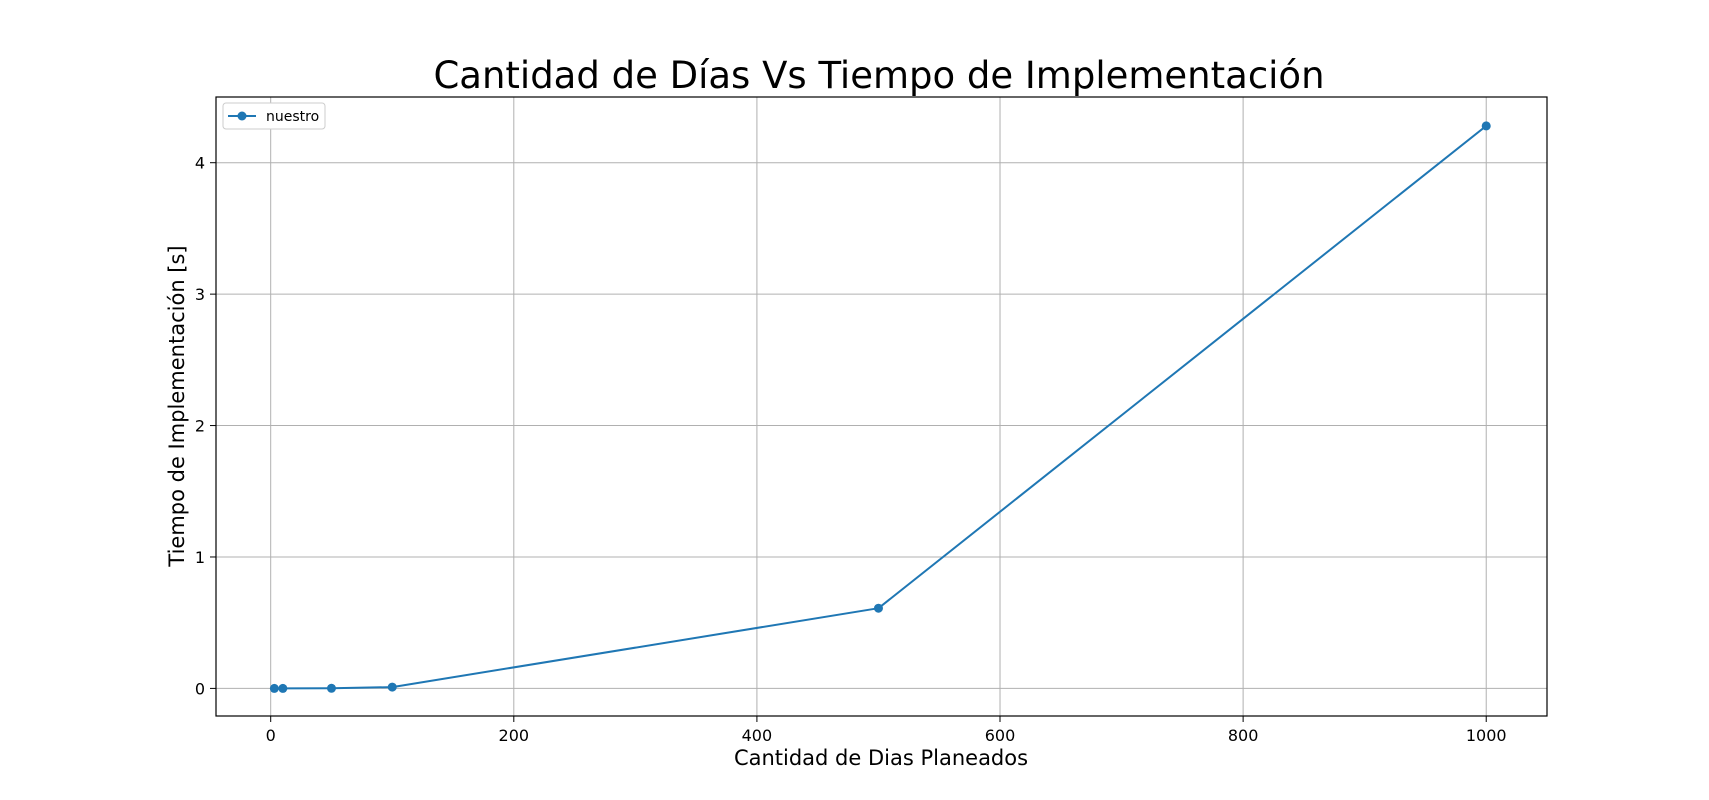 The width and height of the screenshot is (1709, 800). Describe the element at coordinates (200, 557) in the screenshot. I see `y-tick-label: 1` at that location.